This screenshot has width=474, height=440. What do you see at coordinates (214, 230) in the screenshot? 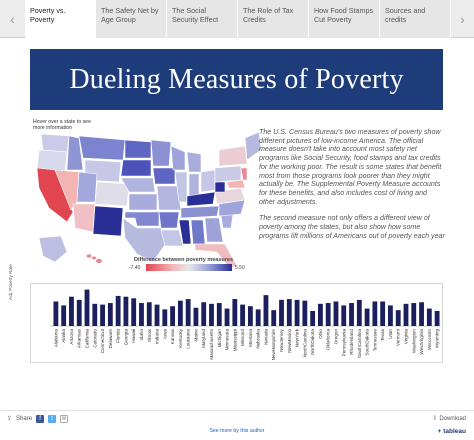
I see `state-georgia` at bounding box center [214, 230].